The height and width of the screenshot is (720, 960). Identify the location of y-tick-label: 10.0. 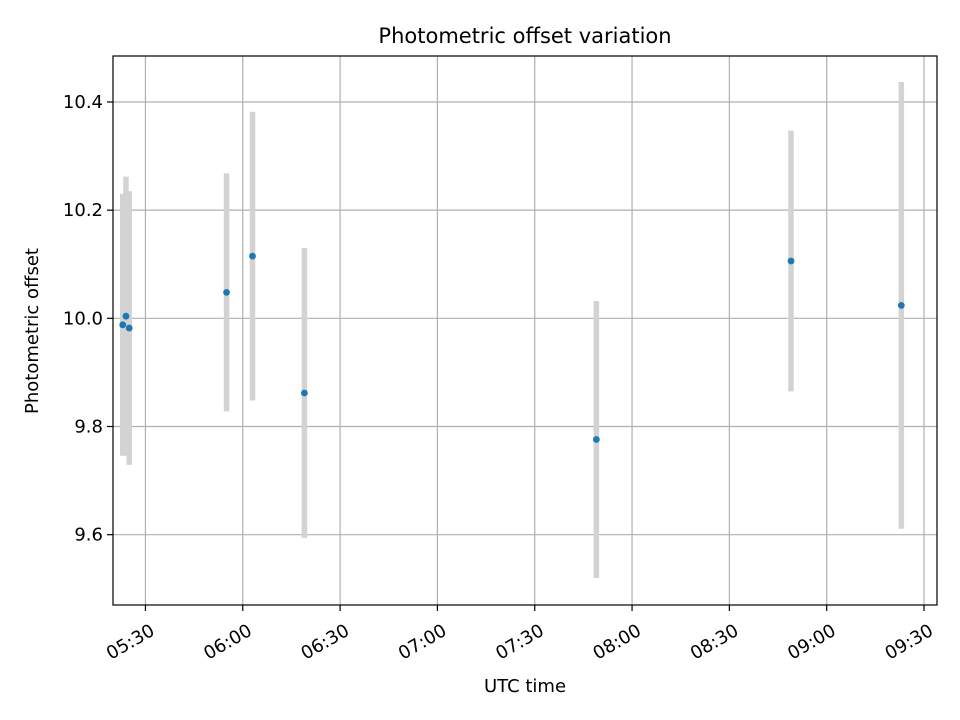
(83, 318).